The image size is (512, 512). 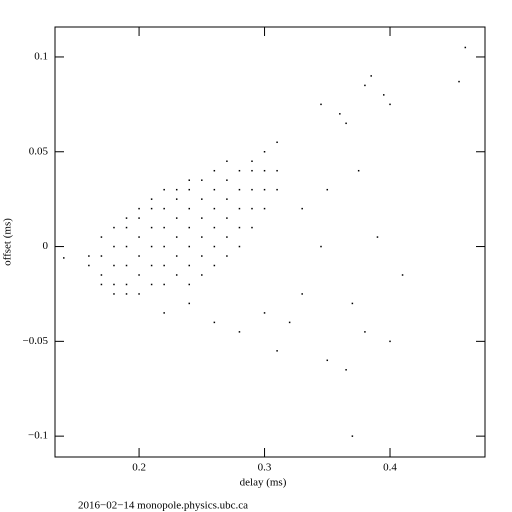 I want to click on y-tick-label: 0, so click(x=46, y=246).